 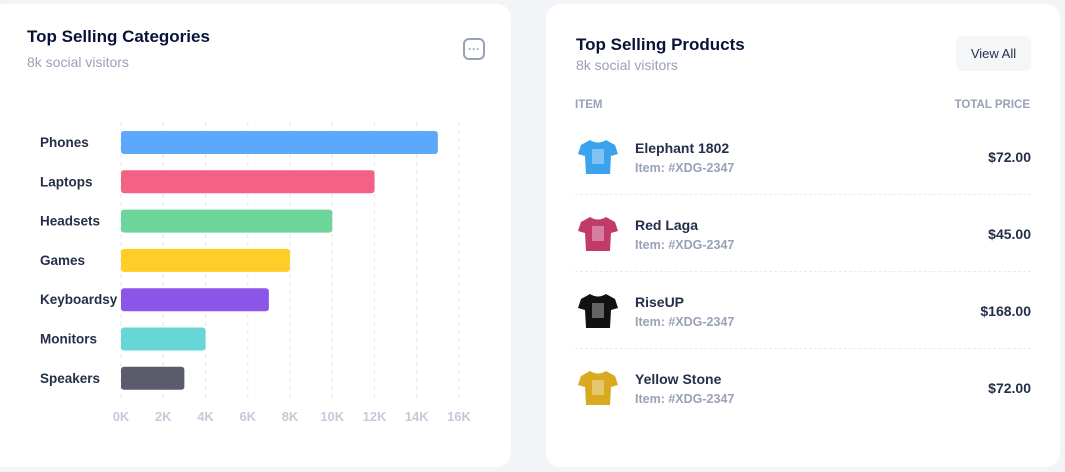 I want to click on product-price: $168.00, so click(x=1005, y=311).